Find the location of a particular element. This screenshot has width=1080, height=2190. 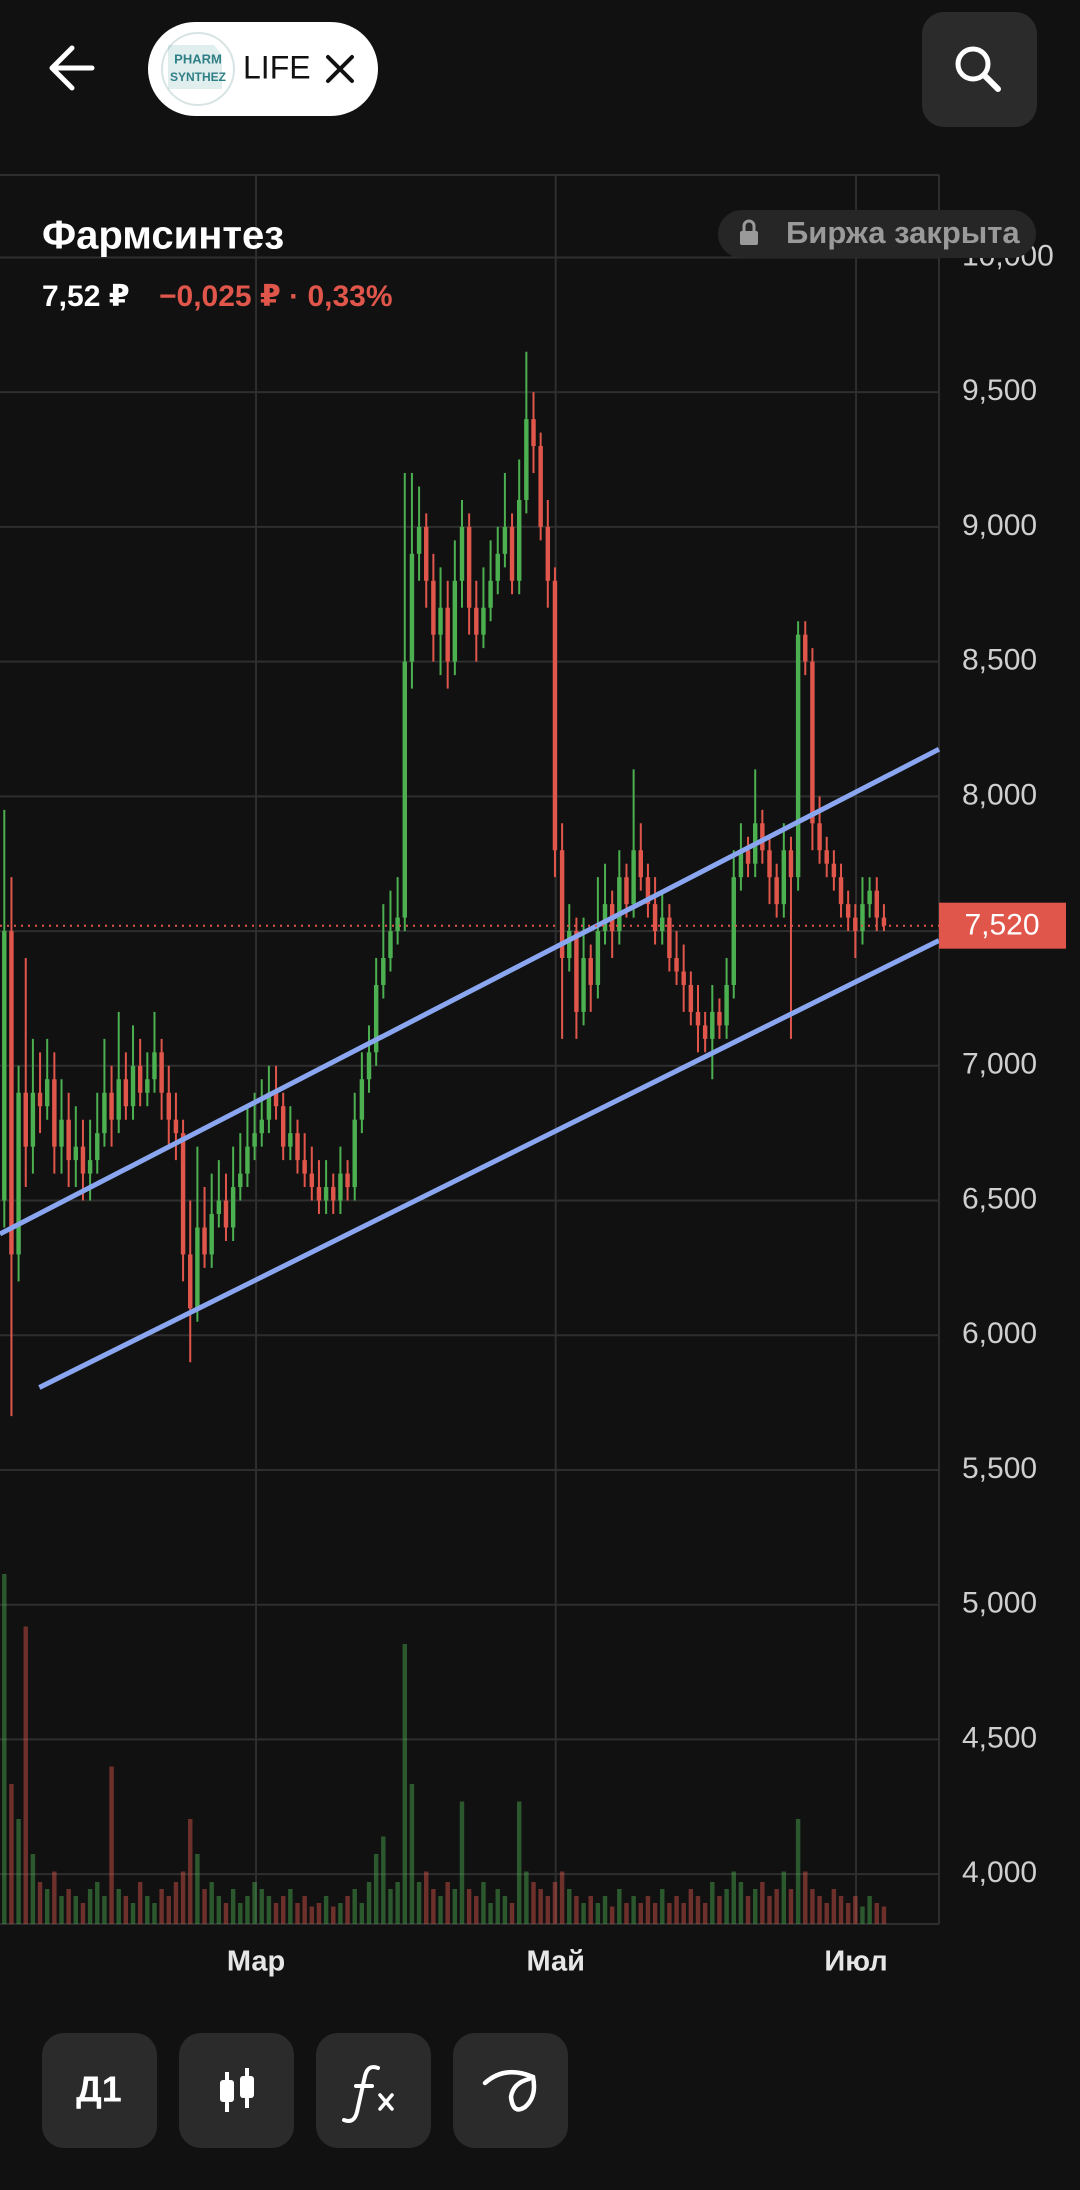

indicators-button is located at coordinates (373, 2090).